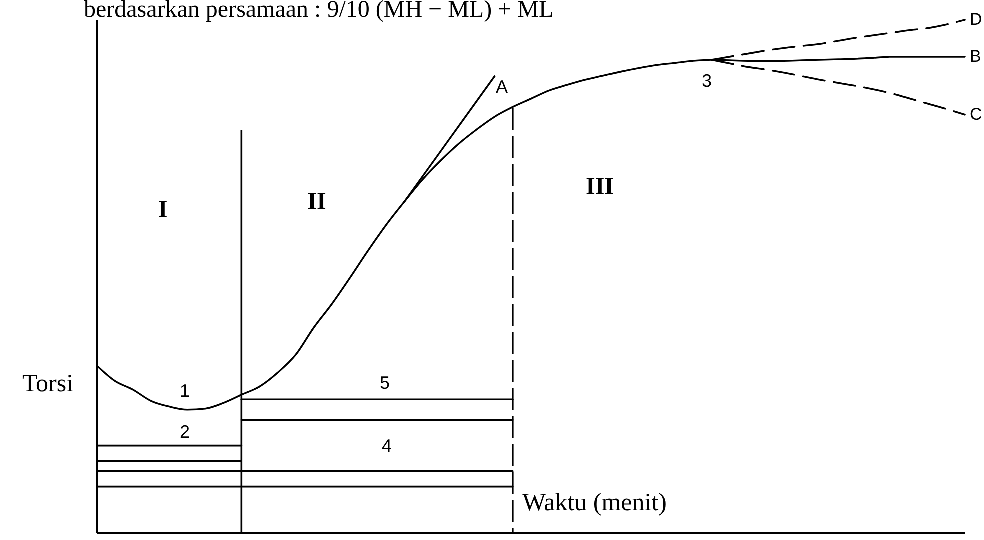 Image resolution: width=984 pixels, height=540 pixels. What do you see at coordinates (976, 19) in the screenshot?
I see `series-label: D` at bounding box center [976, 19].